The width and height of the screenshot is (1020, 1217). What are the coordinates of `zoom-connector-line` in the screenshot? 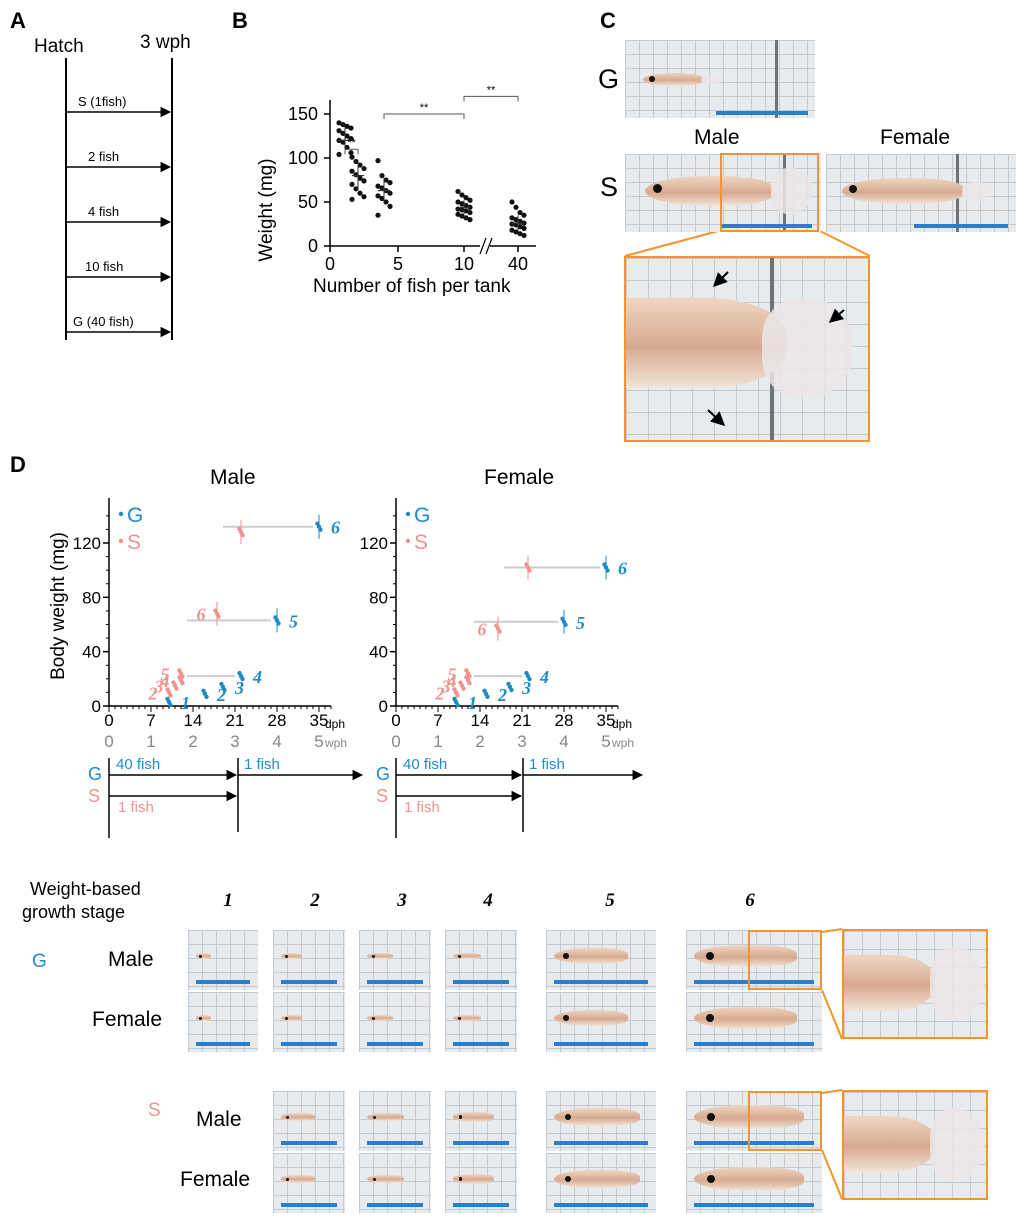 It's located at (673, 243).